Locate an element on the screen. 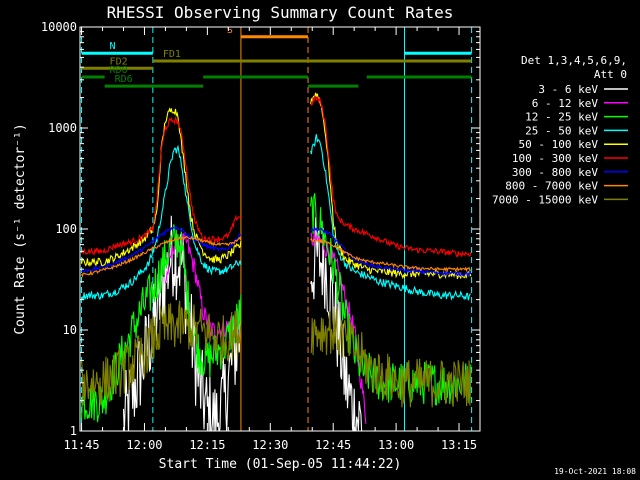  y-tick-label: 100 is located at coordinates (66, 229).